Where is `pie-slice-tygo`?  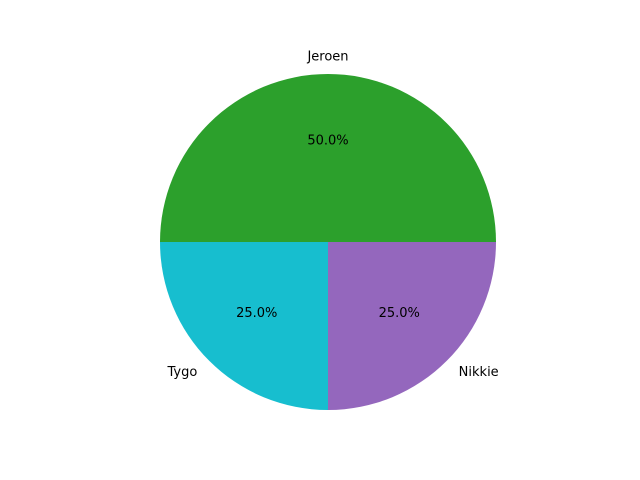 pie-slice-tygo is located at coordinates (244, 326).